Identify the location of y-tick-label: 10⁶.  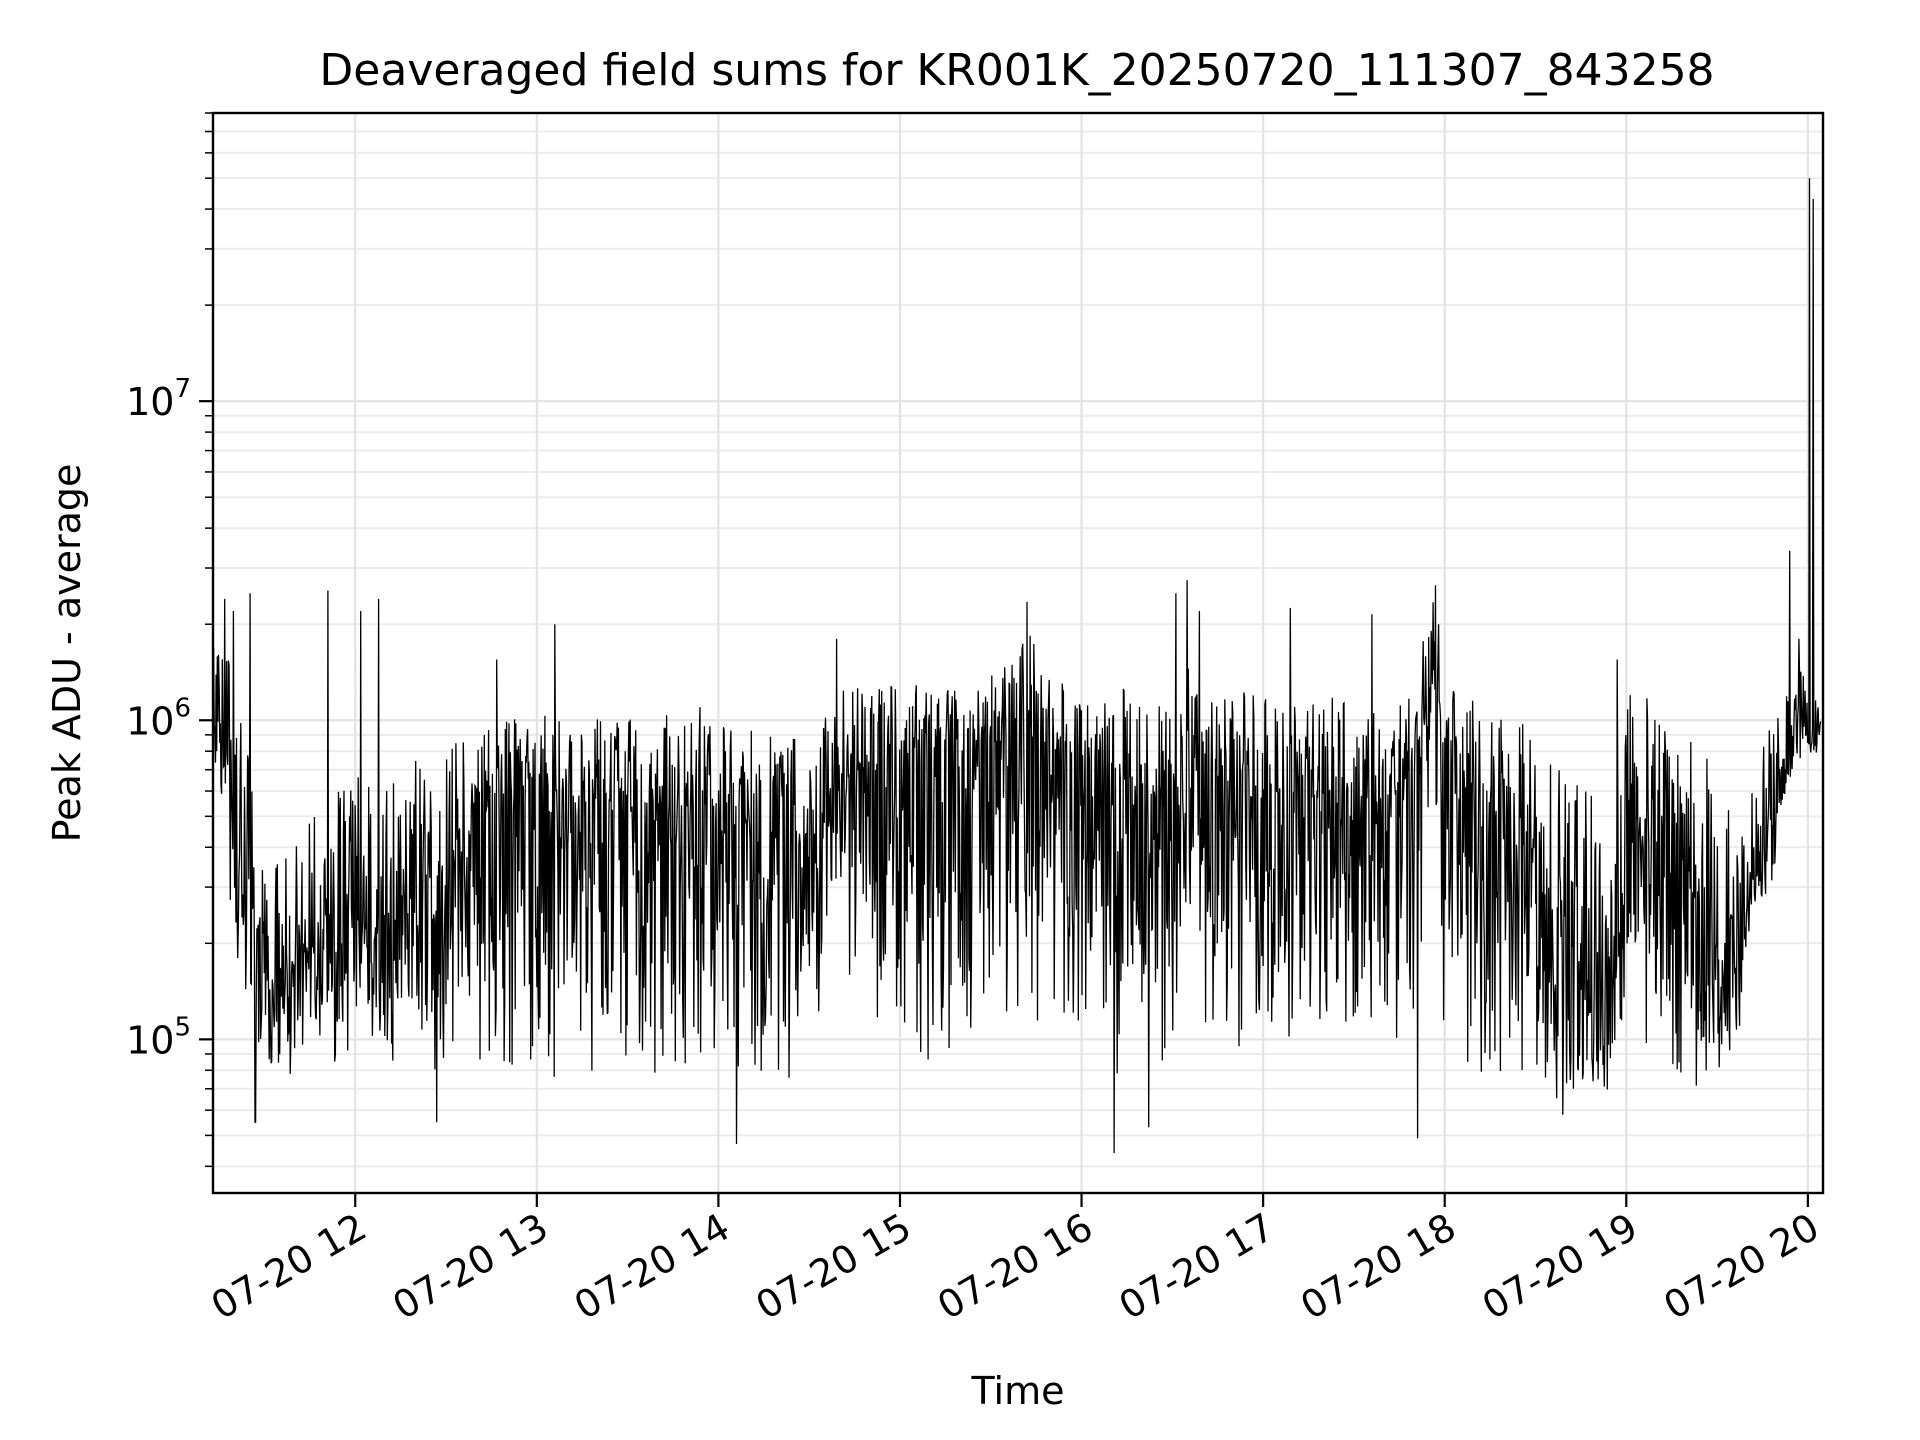
(158, 718).